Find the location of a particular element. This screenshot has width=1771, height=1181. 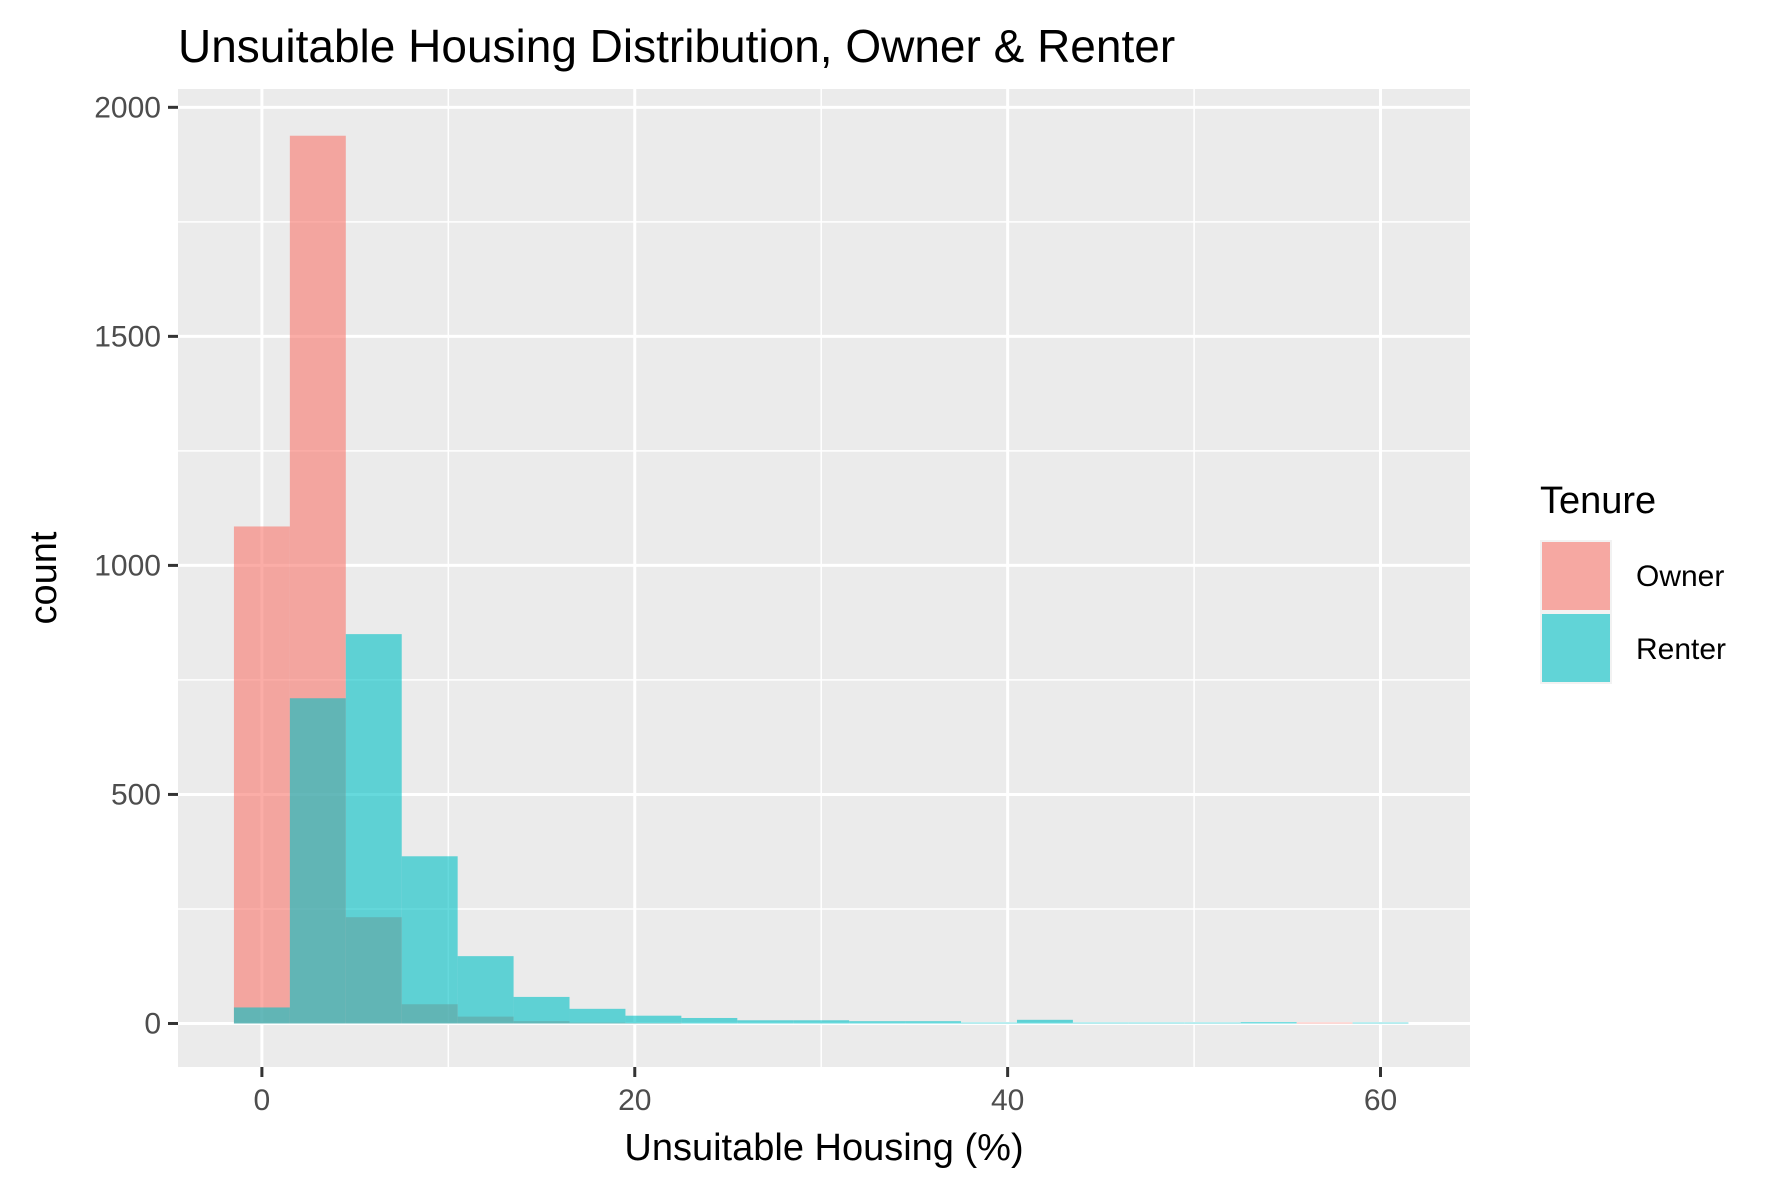

legend-swatch-renter is located at coordinates (1576, 648).